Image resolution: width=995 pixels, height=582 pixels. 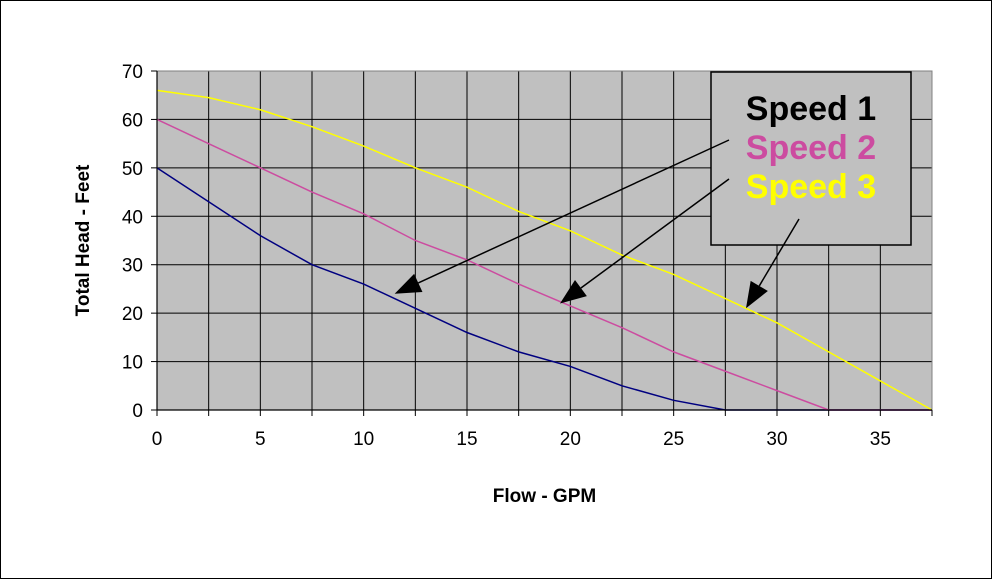 I want to click on arrow-speed-3-shaft, so click(x=779, y=252).